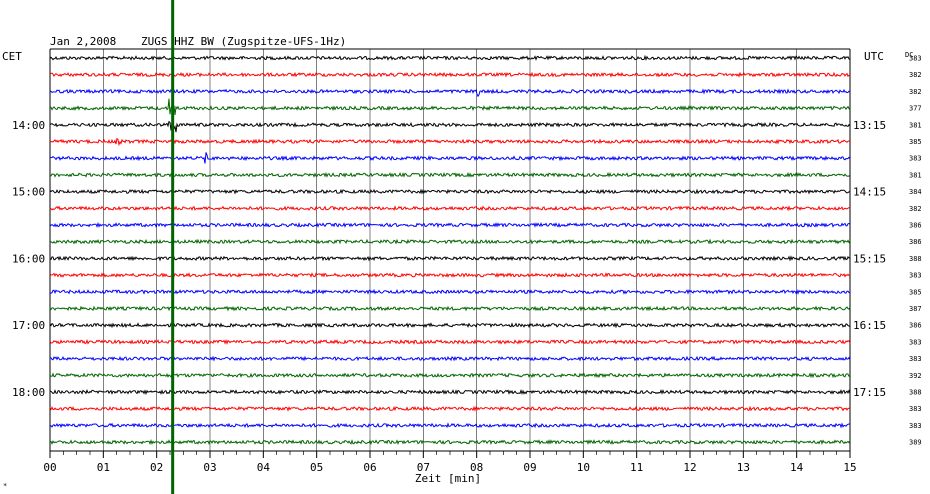 The width and height of the screenshot is (930, 494). I want to click on corner-mark: *, so click(5, 486).